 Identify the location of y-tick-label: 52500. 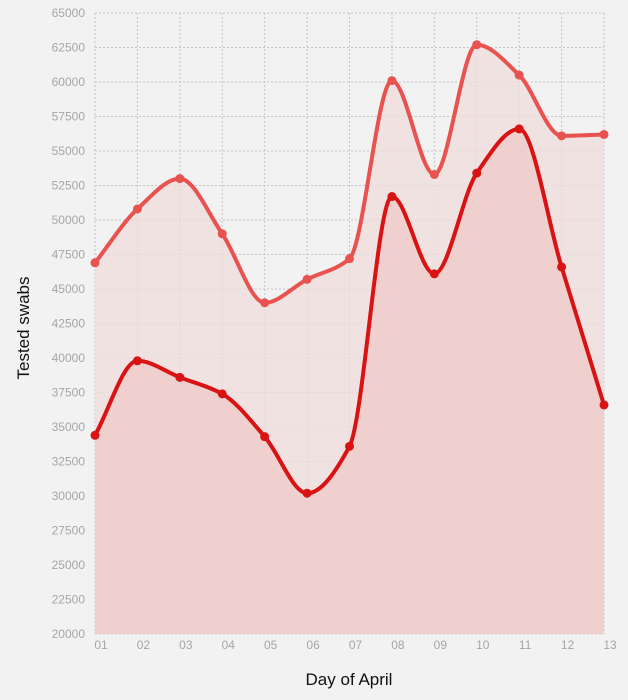
(69, 186).